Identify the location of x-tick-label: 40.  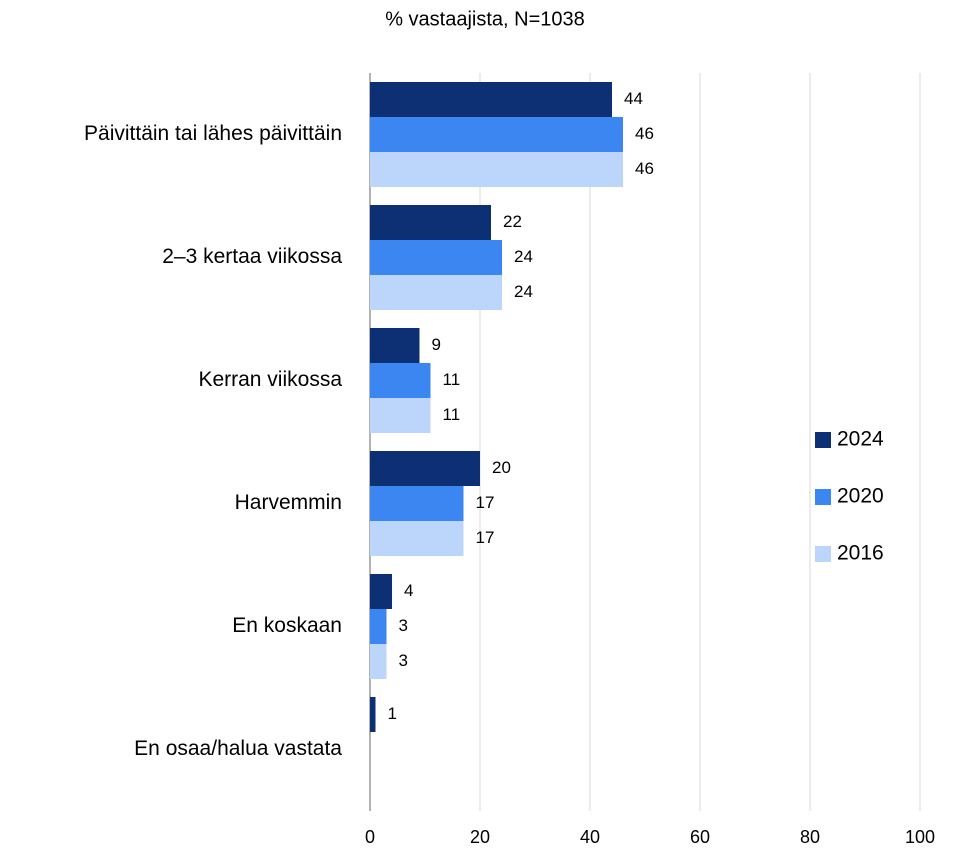
(590, 837).